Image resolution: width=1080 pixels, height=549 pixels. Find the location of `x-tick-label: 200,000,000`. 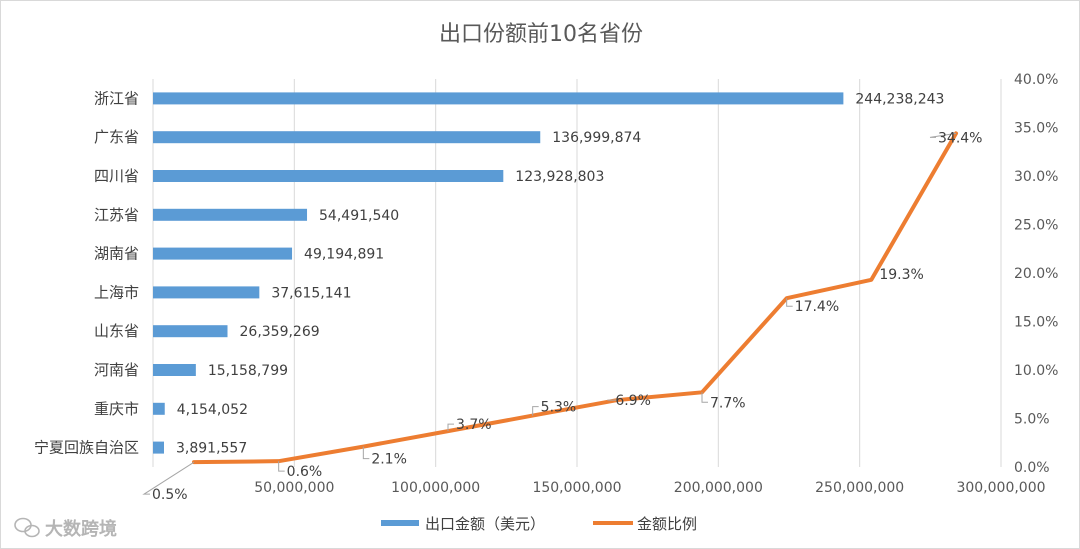

x-tick-label: 200,000,000 is located at coordinates (718, 488).